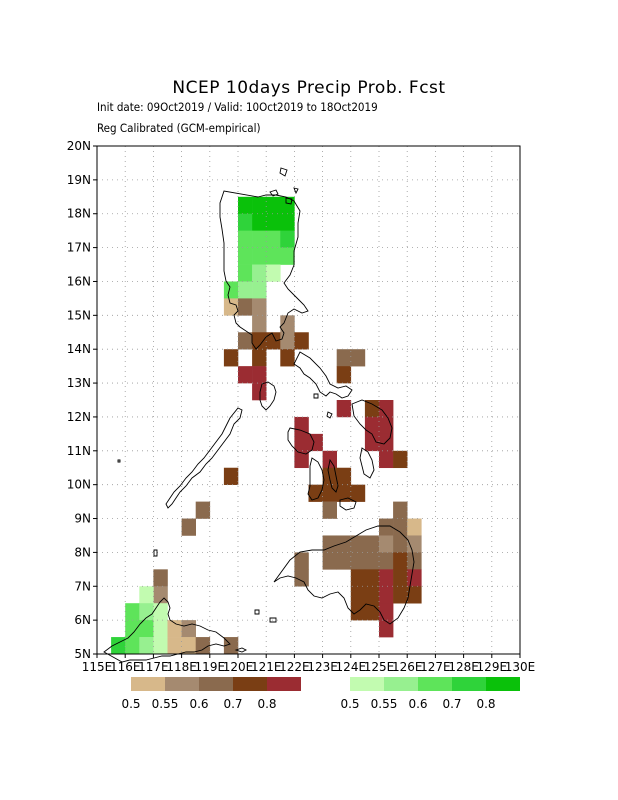 The image size is (618, 800). What do you see at coordinates (407, 667) in the screenshot?
I see `x-tick-label: 126E` at bounding box center [407, 667].